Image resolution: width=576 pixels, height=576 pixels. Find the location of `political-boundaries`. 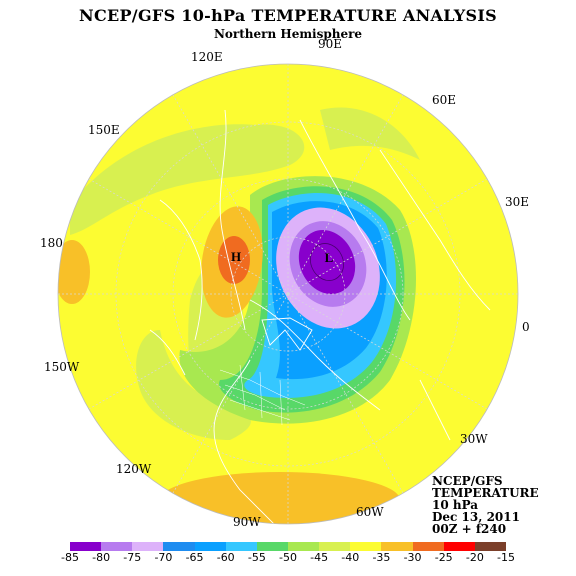

political-boundaries is located at coordinates (262, 395).